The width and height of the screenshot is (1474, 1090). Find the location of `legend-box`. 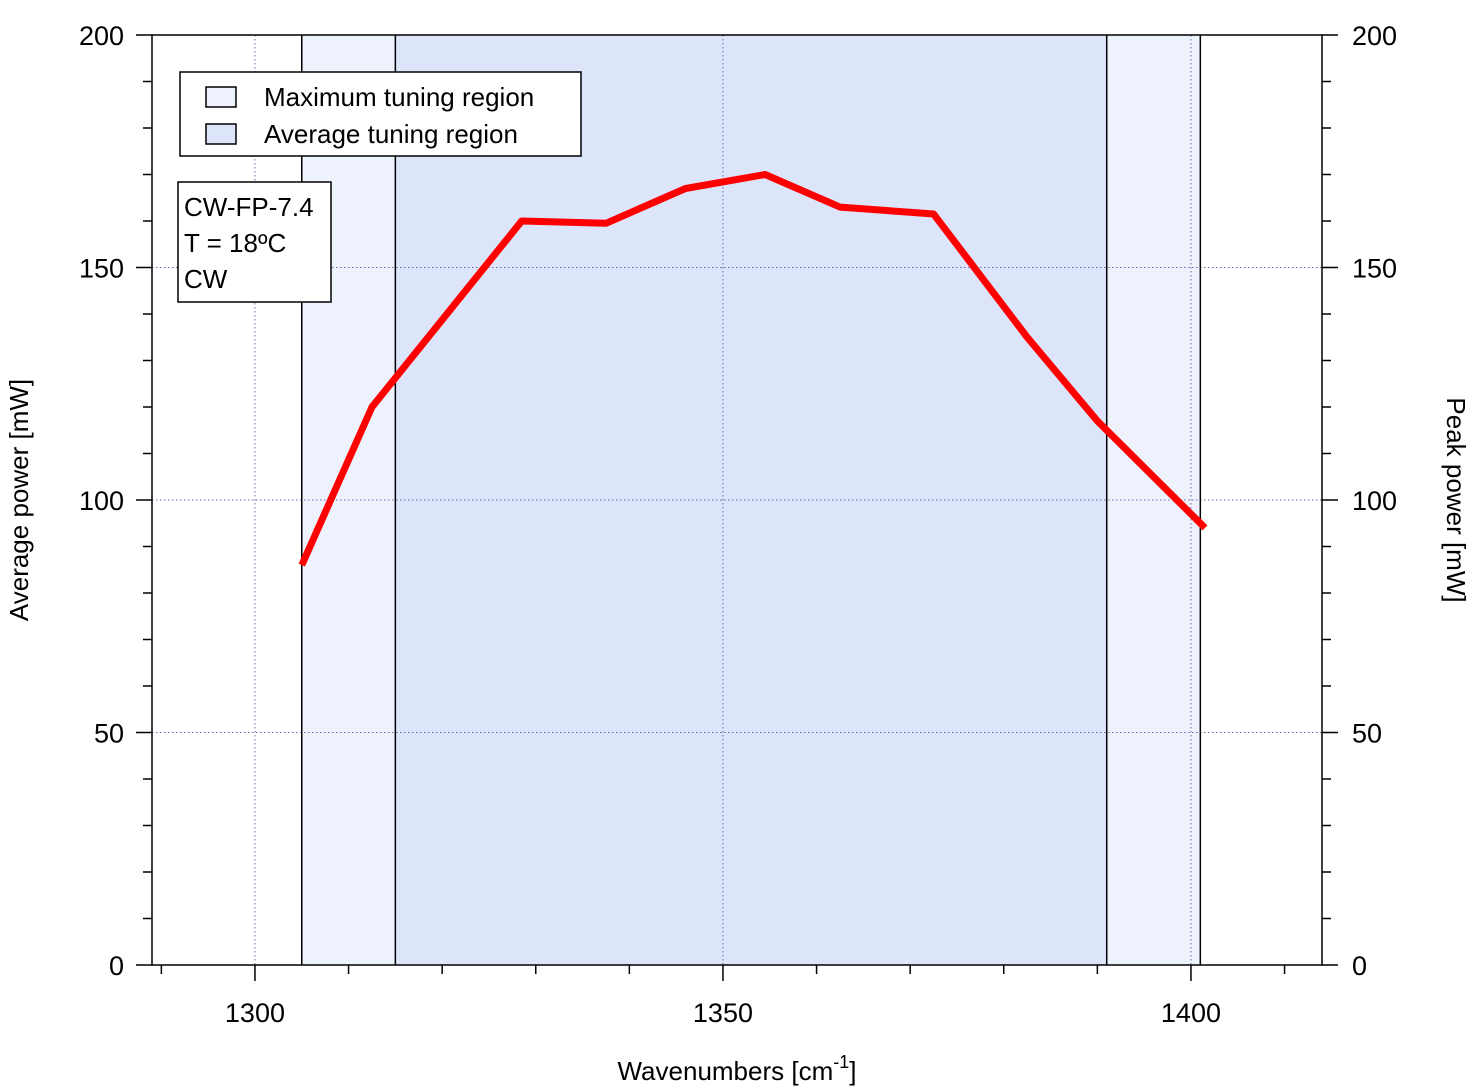

legend-box is located at coordinates (380, 114).